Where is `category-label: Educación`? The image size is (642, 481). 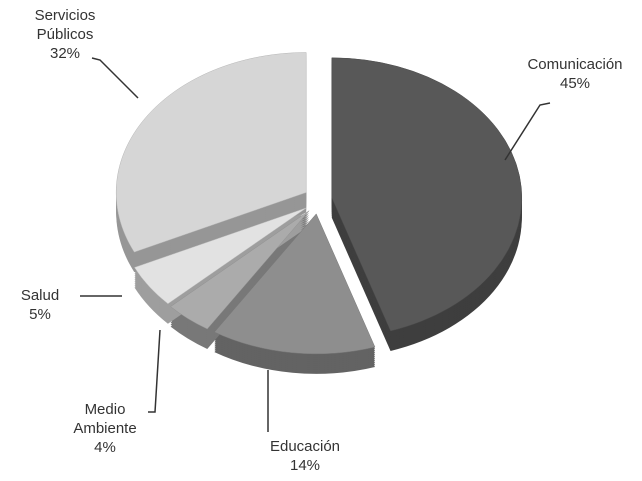 category-label: Educación is located at coordinates (305, 446).